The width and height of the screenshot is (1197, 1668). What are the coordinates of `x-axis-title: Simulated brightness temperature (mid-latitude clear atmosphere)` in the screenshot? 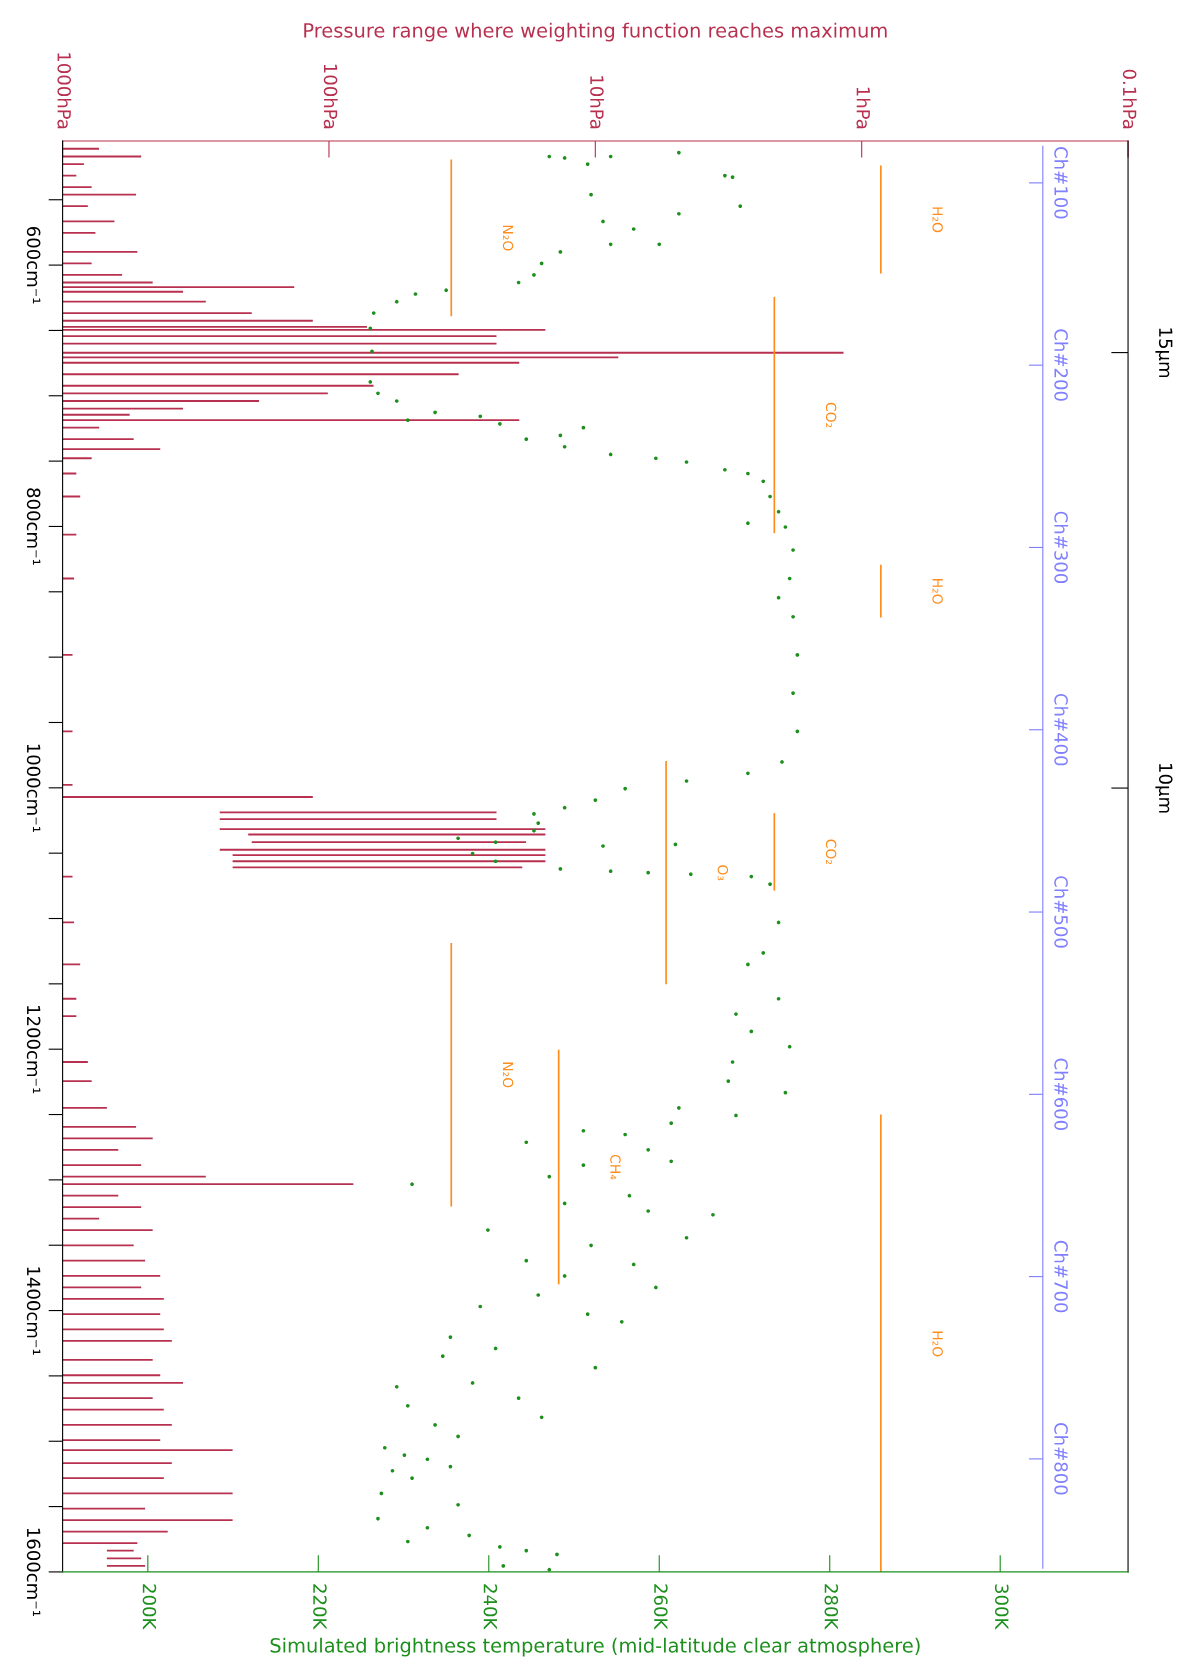 It's located at (595, 1647).